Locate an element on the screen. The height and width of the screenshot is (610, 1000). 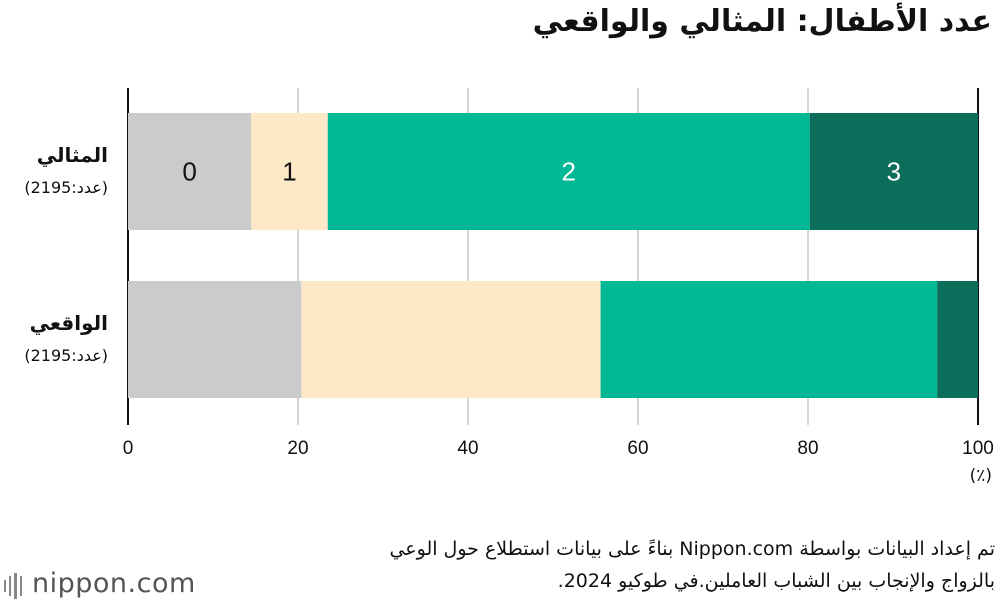
x-tick-label: 80 is located at coordinates (807, 448).